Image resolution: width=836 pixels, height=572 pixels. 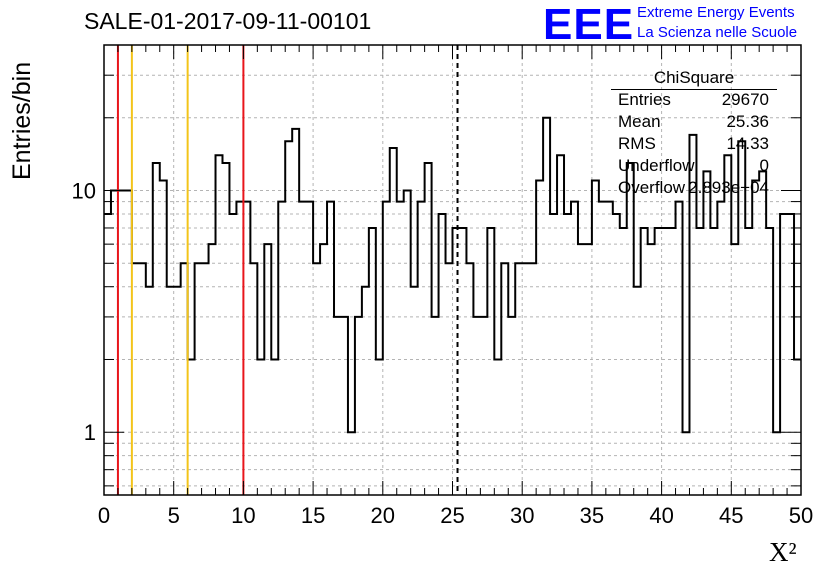 What do you see at coordinates (764, 165) in the screenshot?
I see `stats-value: 0` at bounding box center [764, 165].